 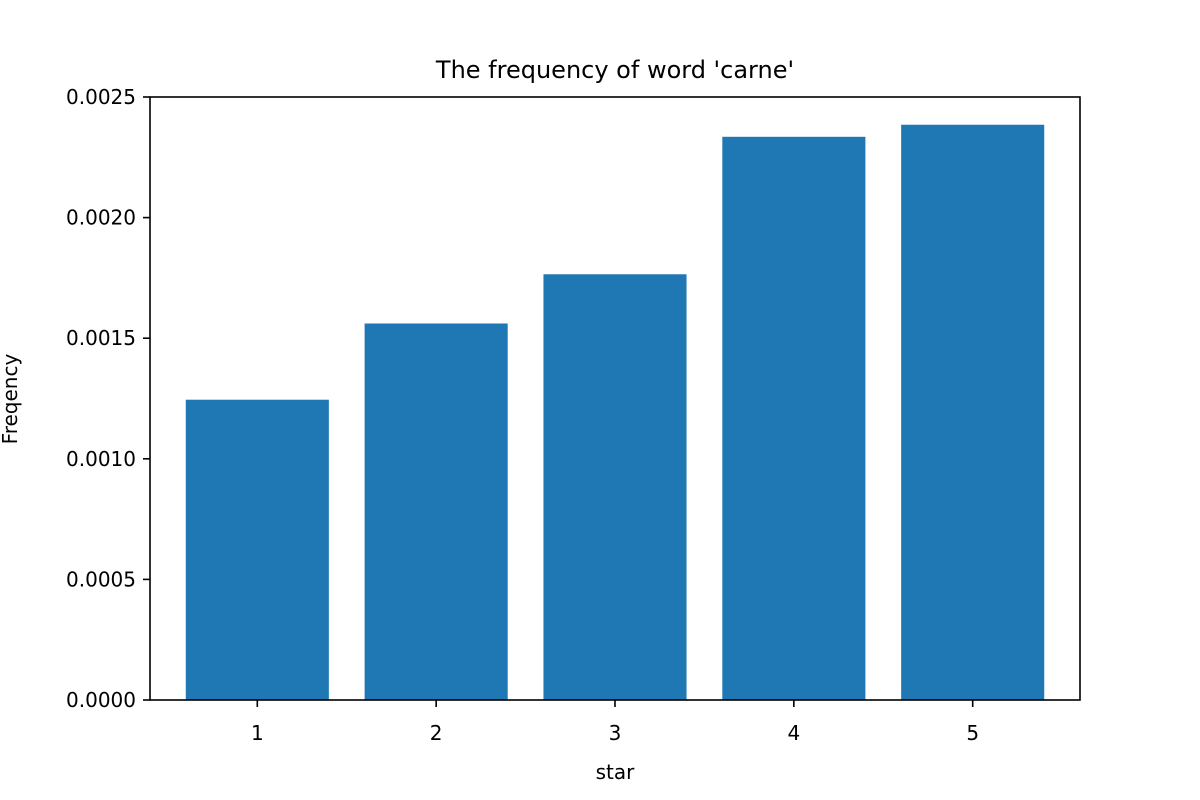 I want to click on y-tick-label: 0.0020, so click(x=101, y=218).